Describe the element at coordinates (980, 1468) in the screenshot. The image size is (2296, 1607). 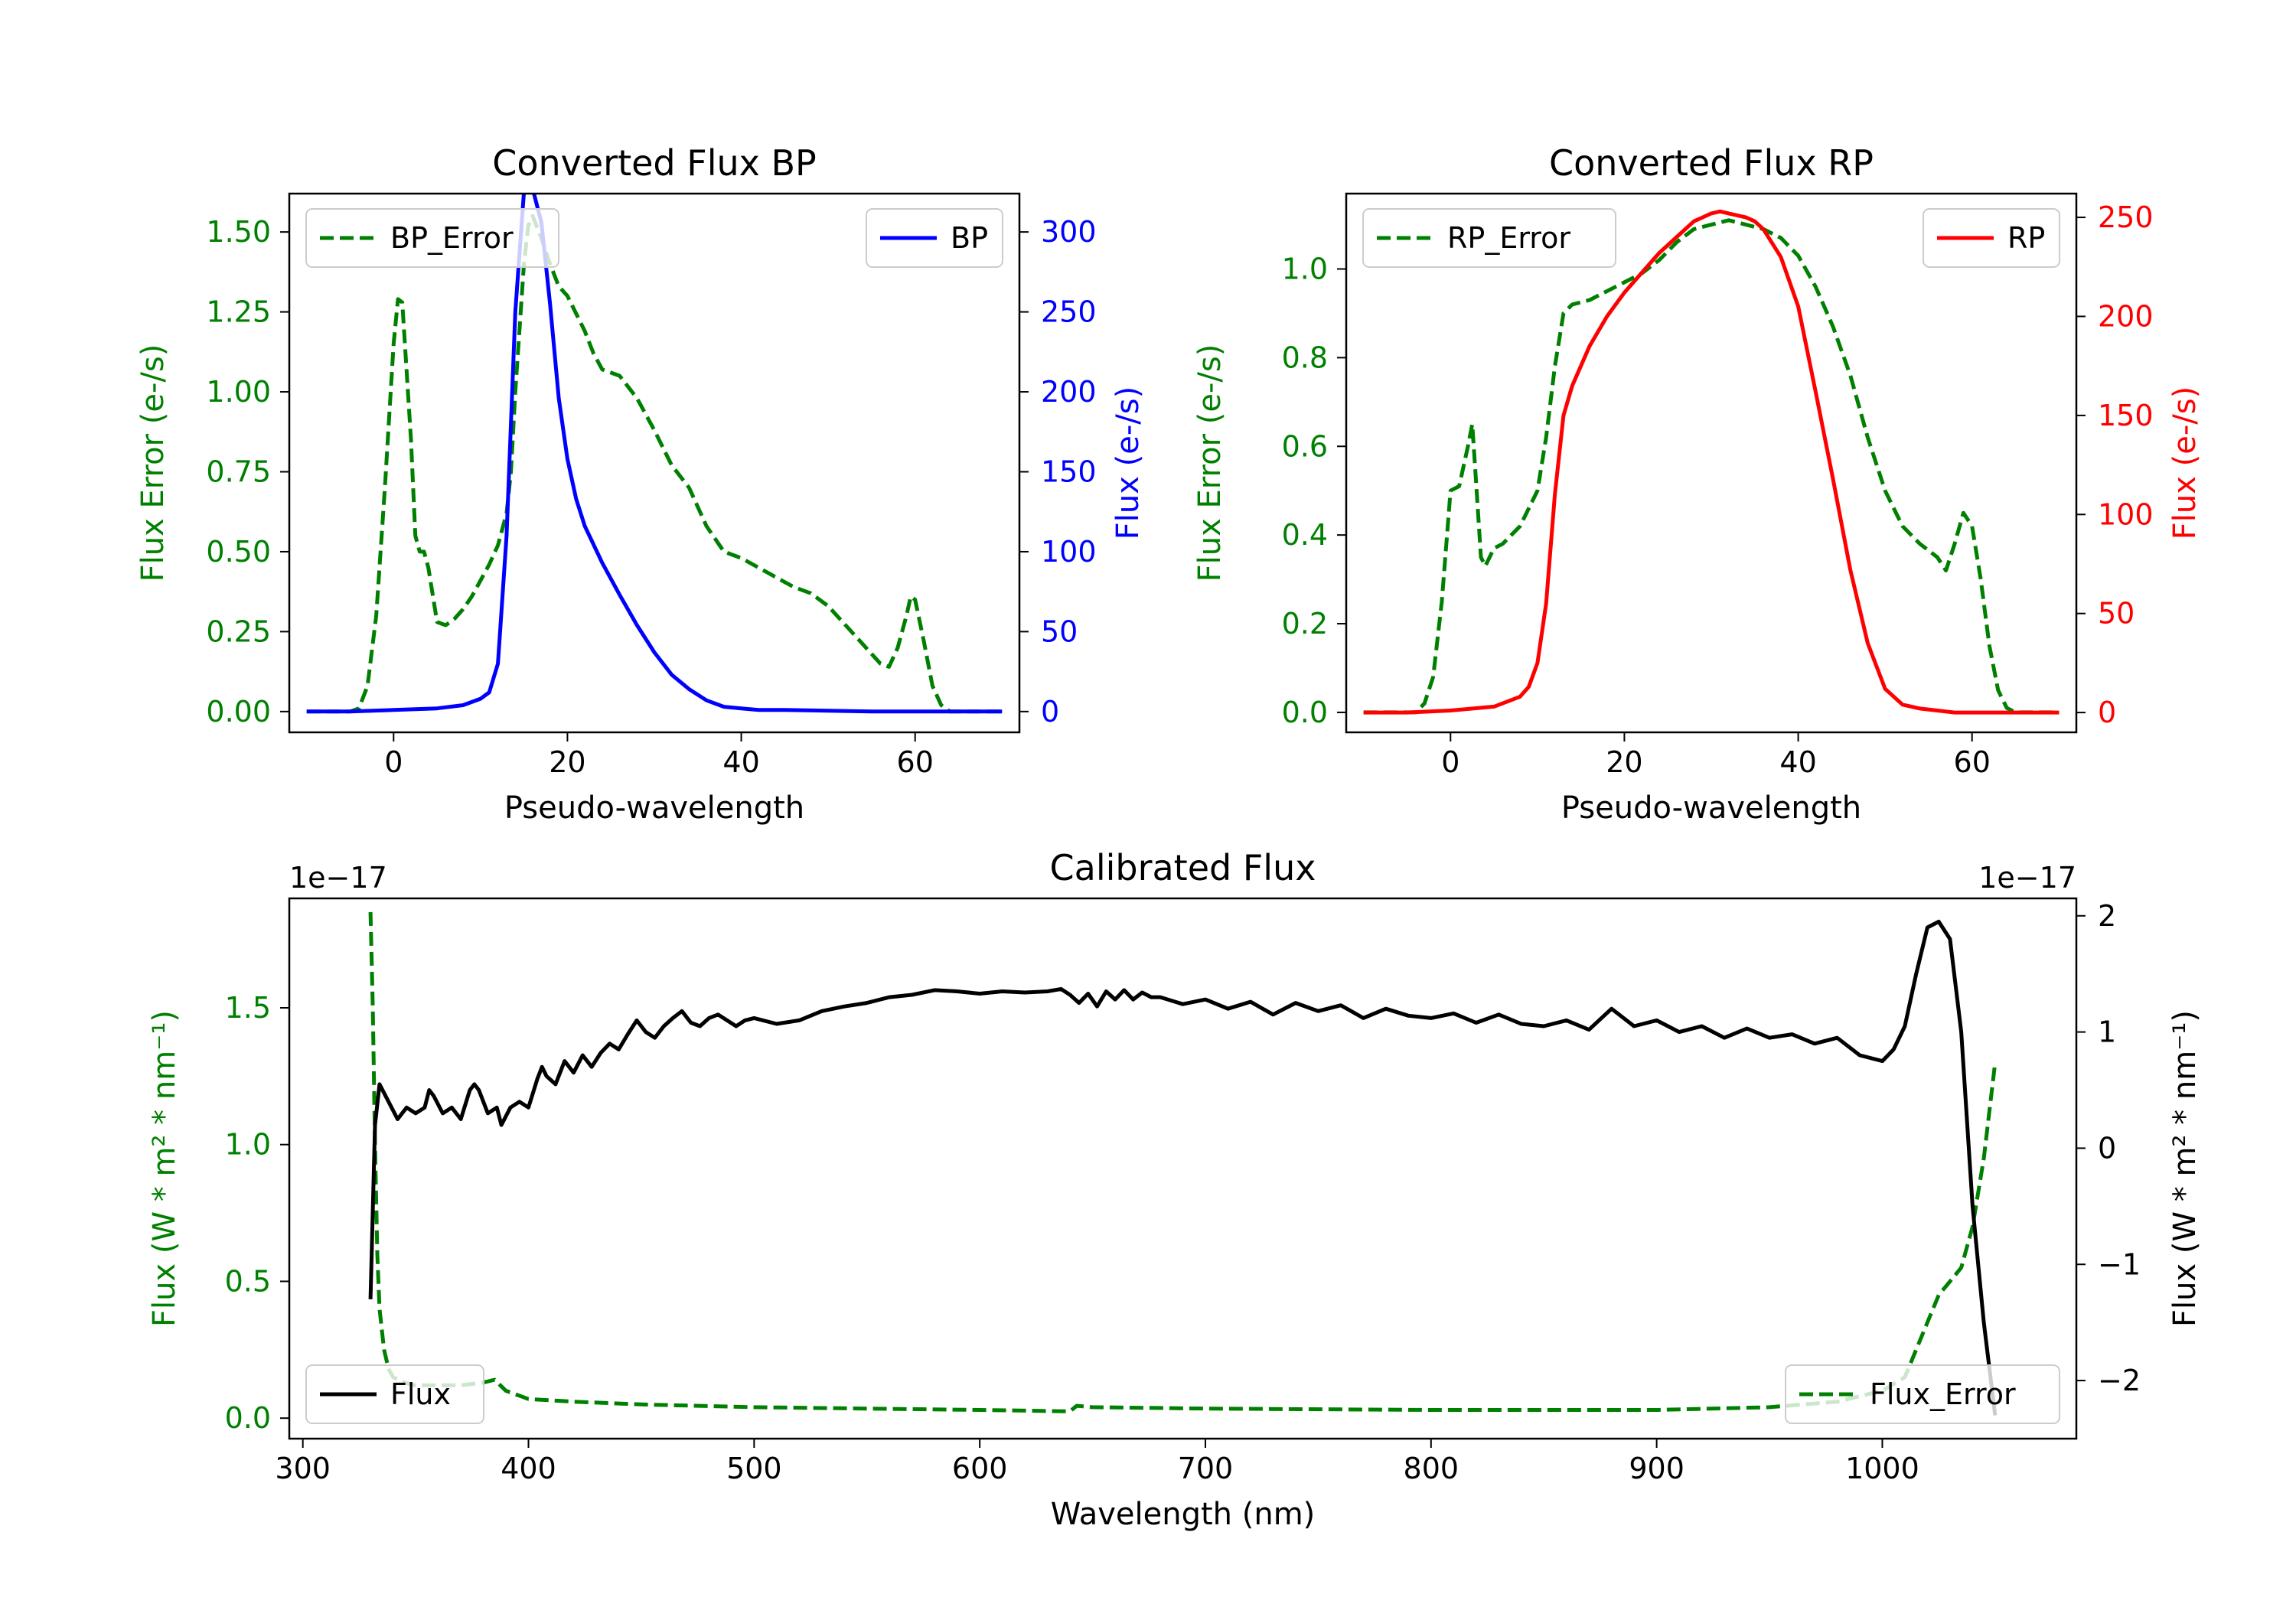
I see `x-tick-label: 600` at that location.